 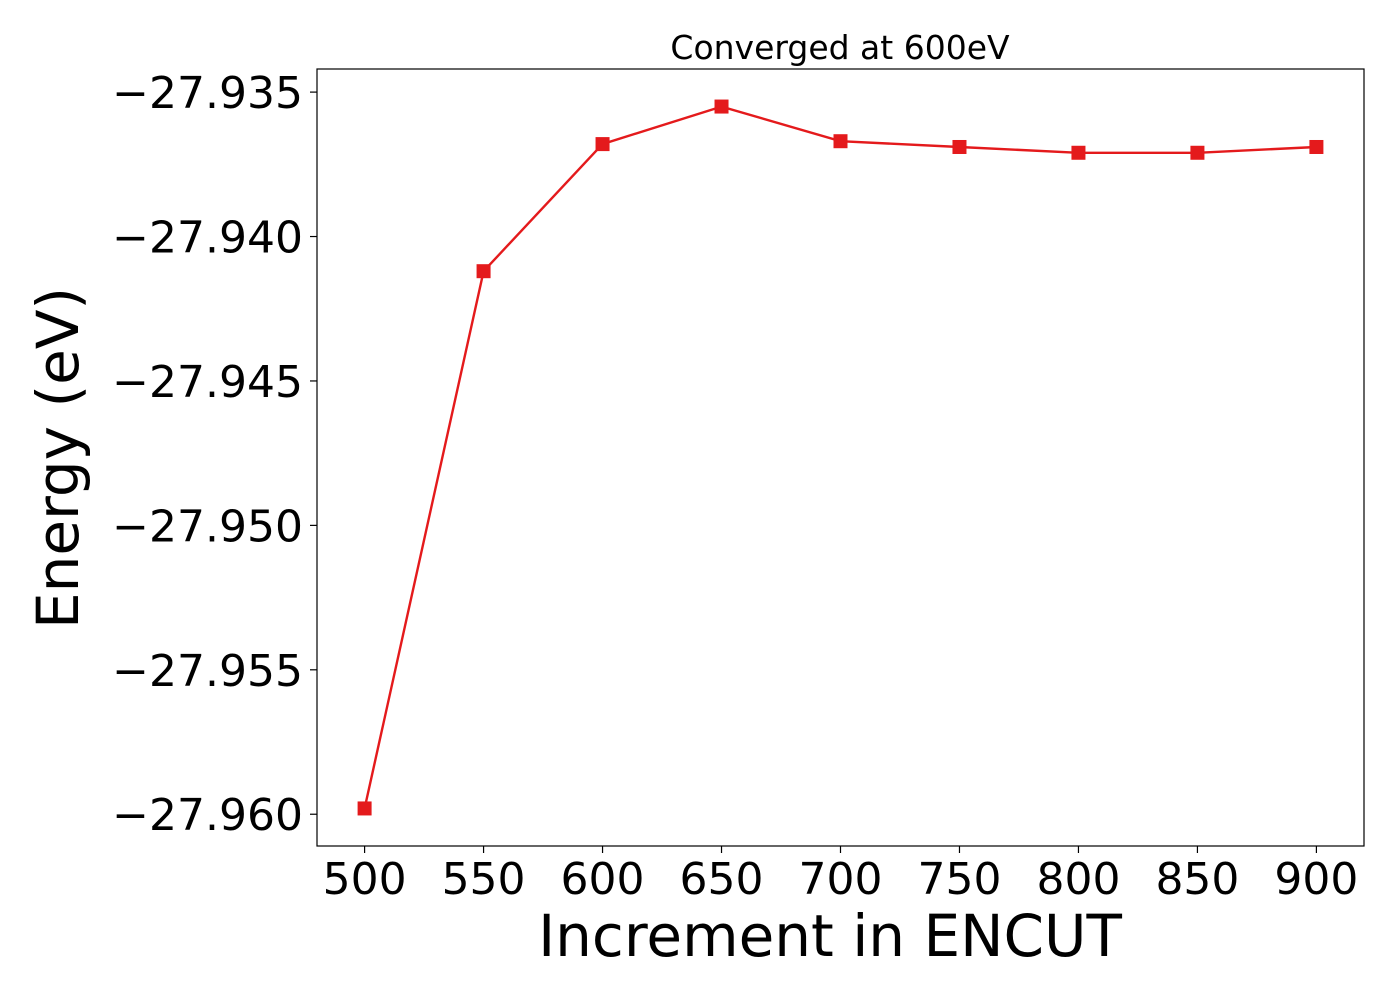 What do you see at coordinates (207, 93) in the screenshot?
I see `y-tick-label: −27.935` at bounding box center [207, 93].